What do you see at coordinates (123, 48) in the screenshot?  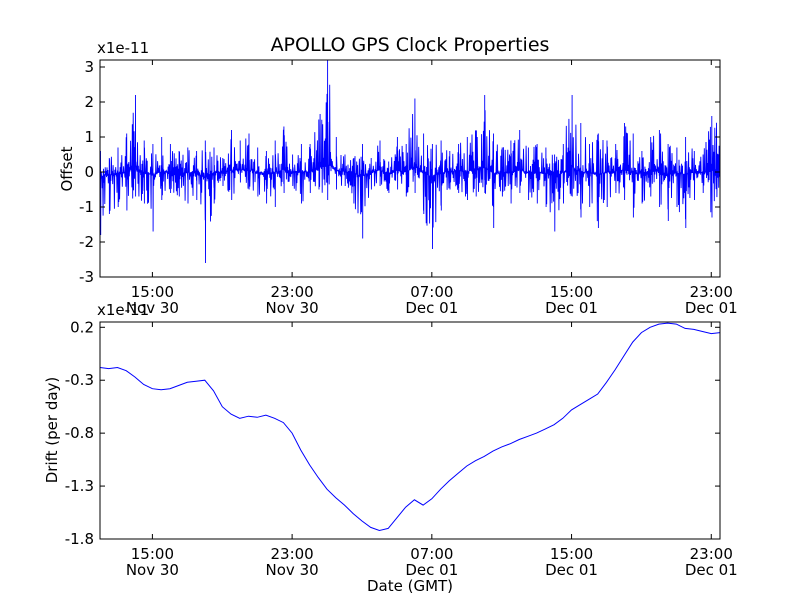 I see `offset-y-scale-label: x1e-11` at bounding box center [123, 48].